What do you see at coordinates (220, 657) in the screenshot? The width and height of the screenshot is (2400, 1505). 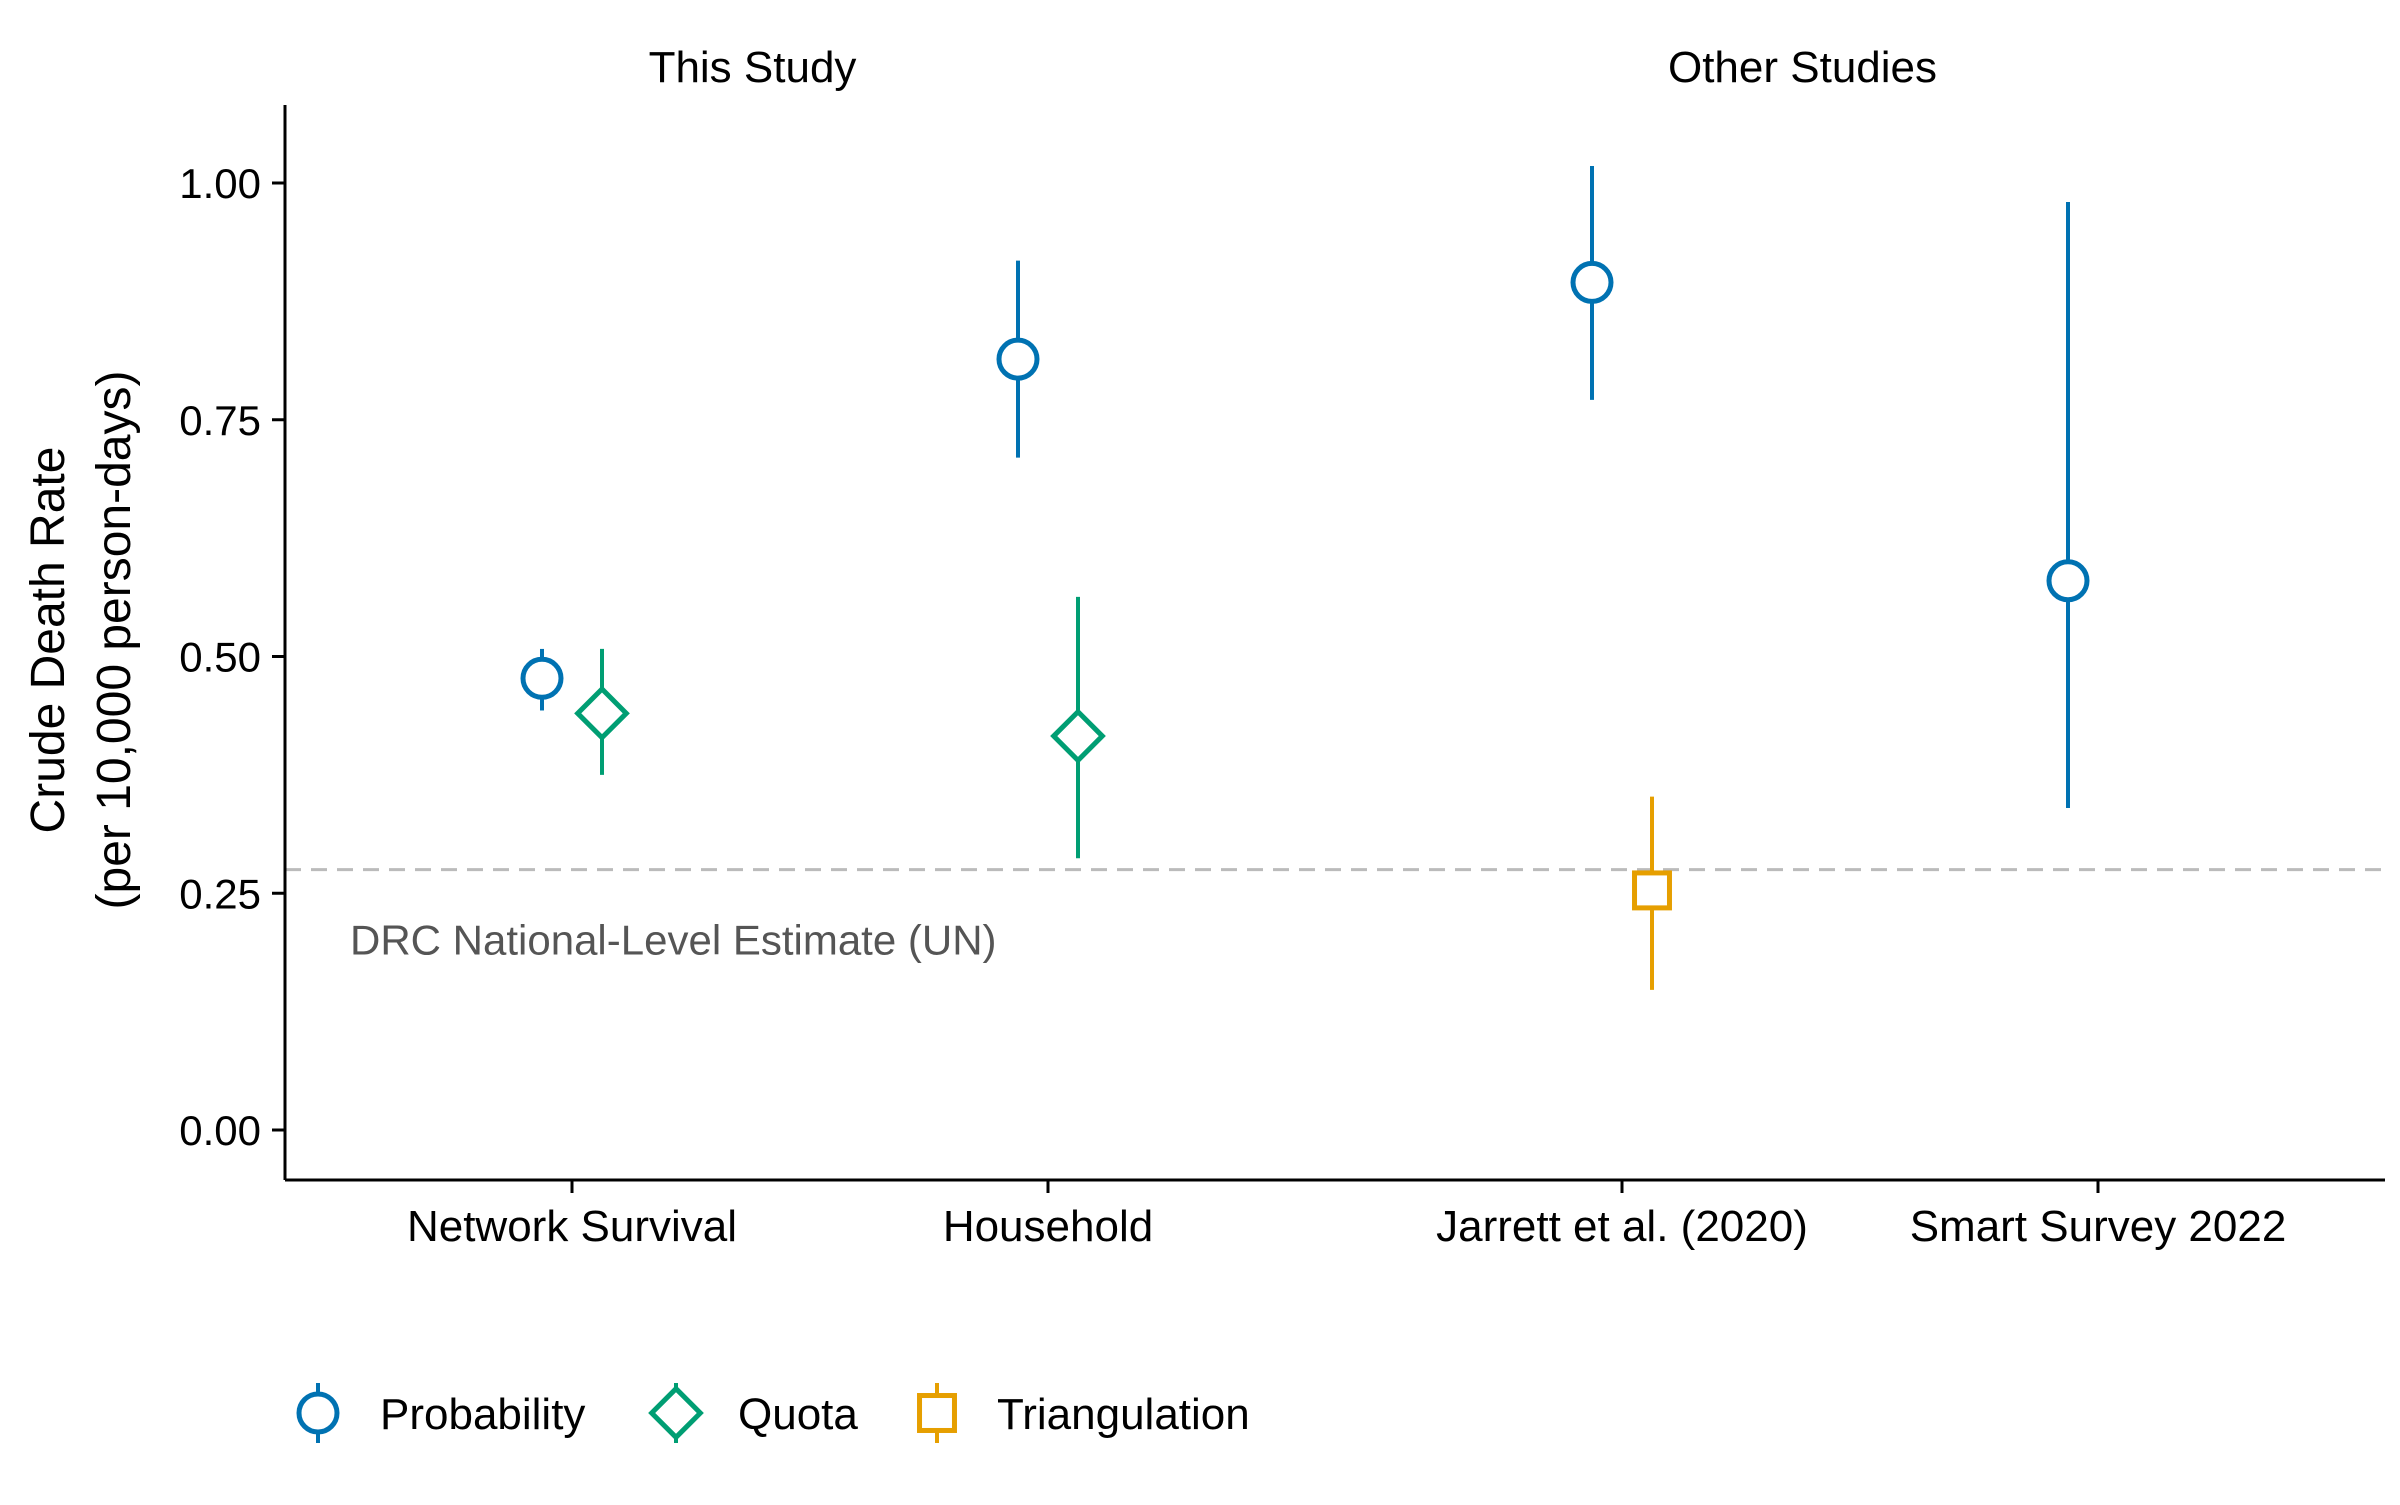 I see `y-tick-label: 0.50` at bounding box center [220, 657].